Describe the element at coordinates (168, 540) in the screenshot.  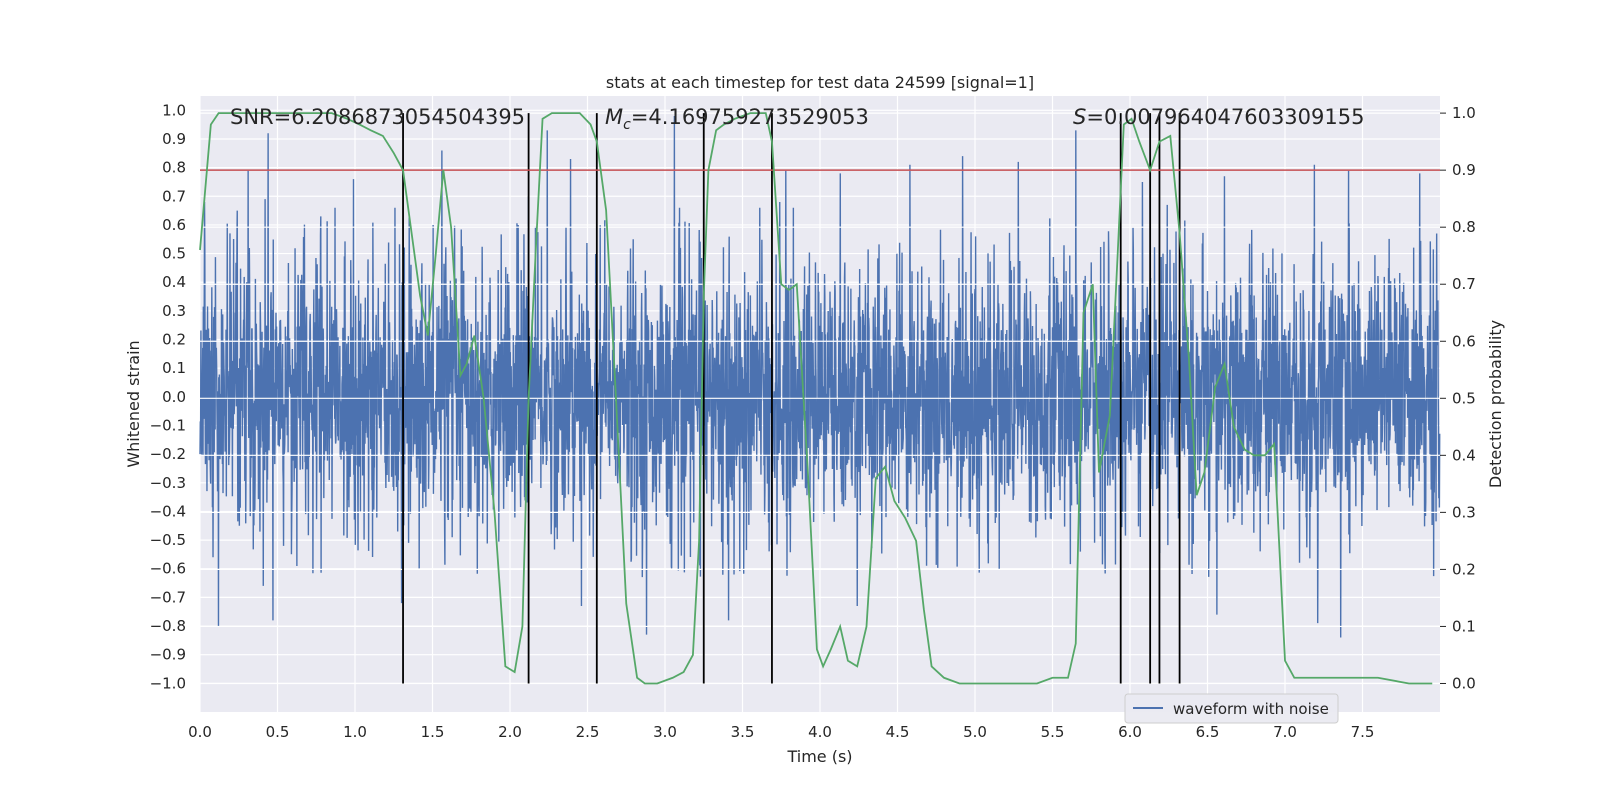
I see `y-tick-label: −0.5` at that location.